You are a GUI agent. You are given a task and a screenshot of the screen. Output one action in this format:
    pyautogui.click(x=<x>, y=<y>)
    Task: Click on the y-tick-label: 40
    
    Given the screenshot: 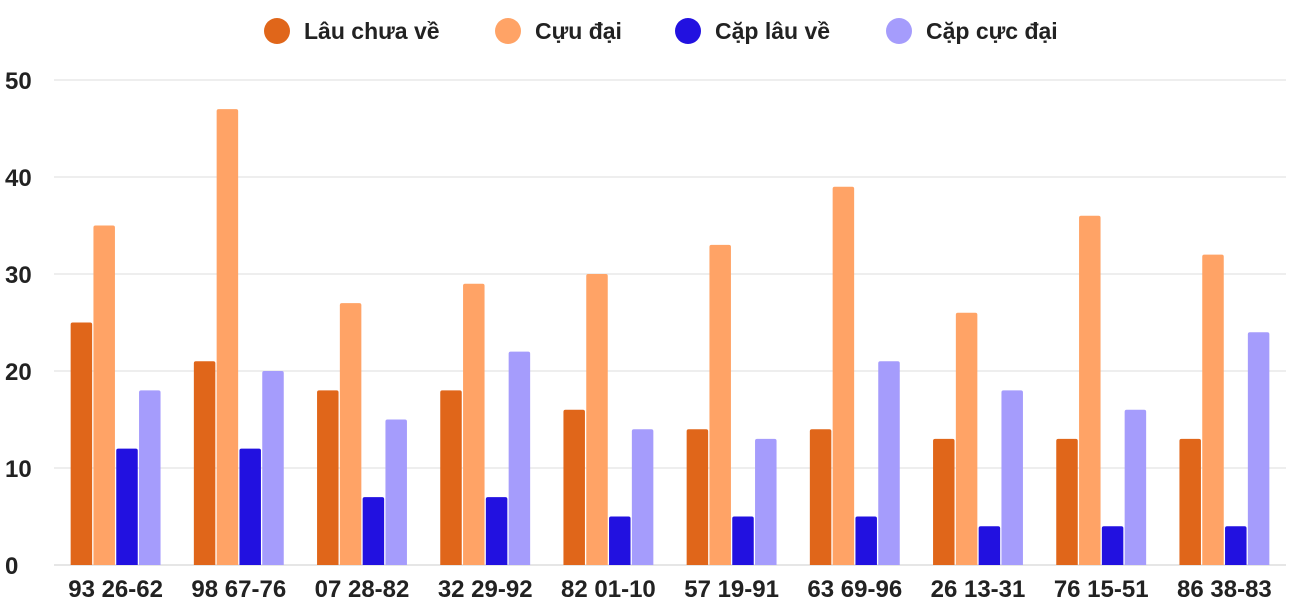 What is the action you would take?
    pyautogui.click(x=18, y=178)
    